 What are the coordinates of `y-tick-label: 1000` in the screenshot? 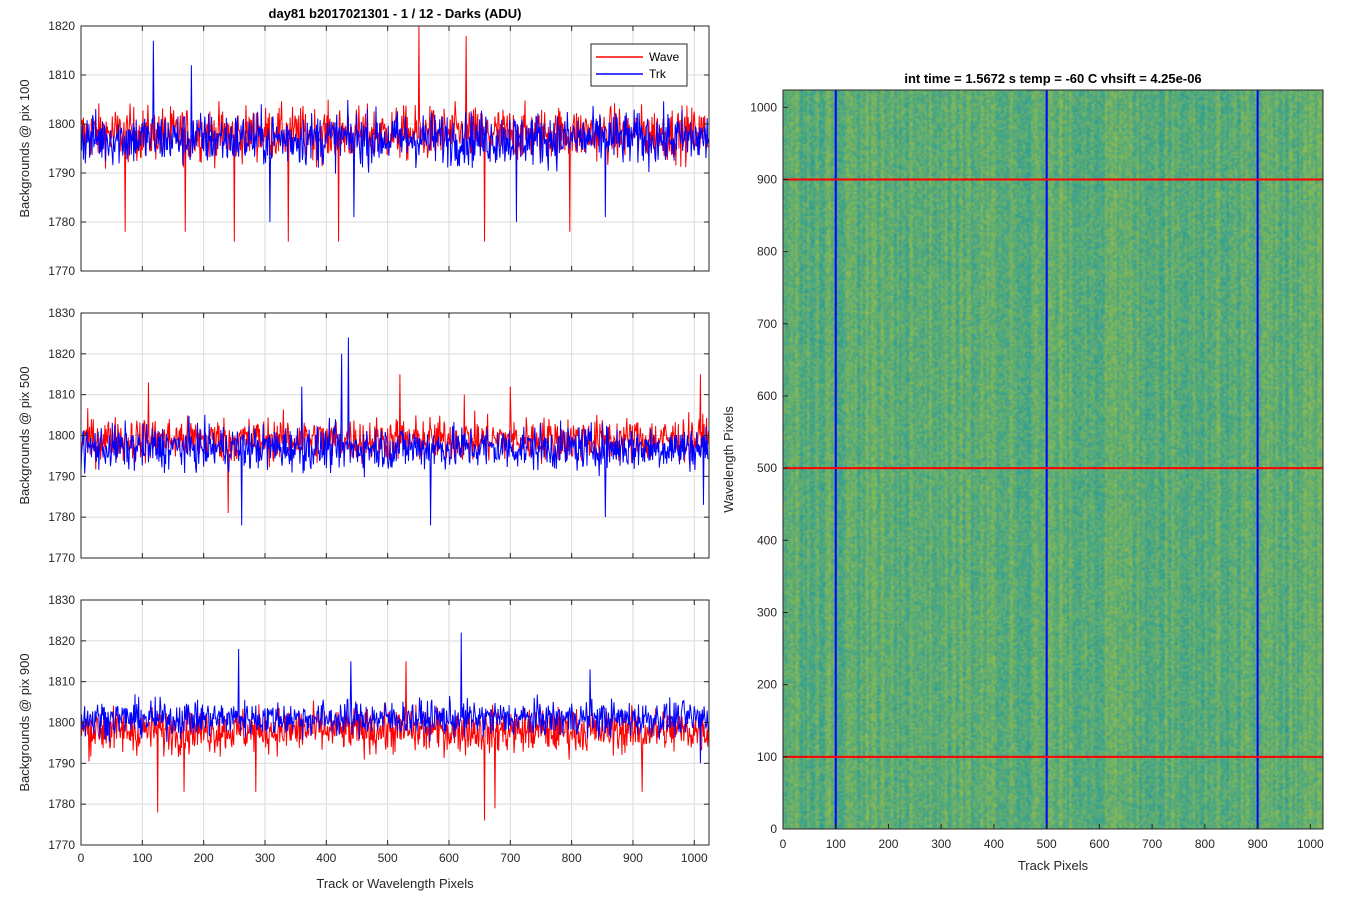 It's located at (763, 107).